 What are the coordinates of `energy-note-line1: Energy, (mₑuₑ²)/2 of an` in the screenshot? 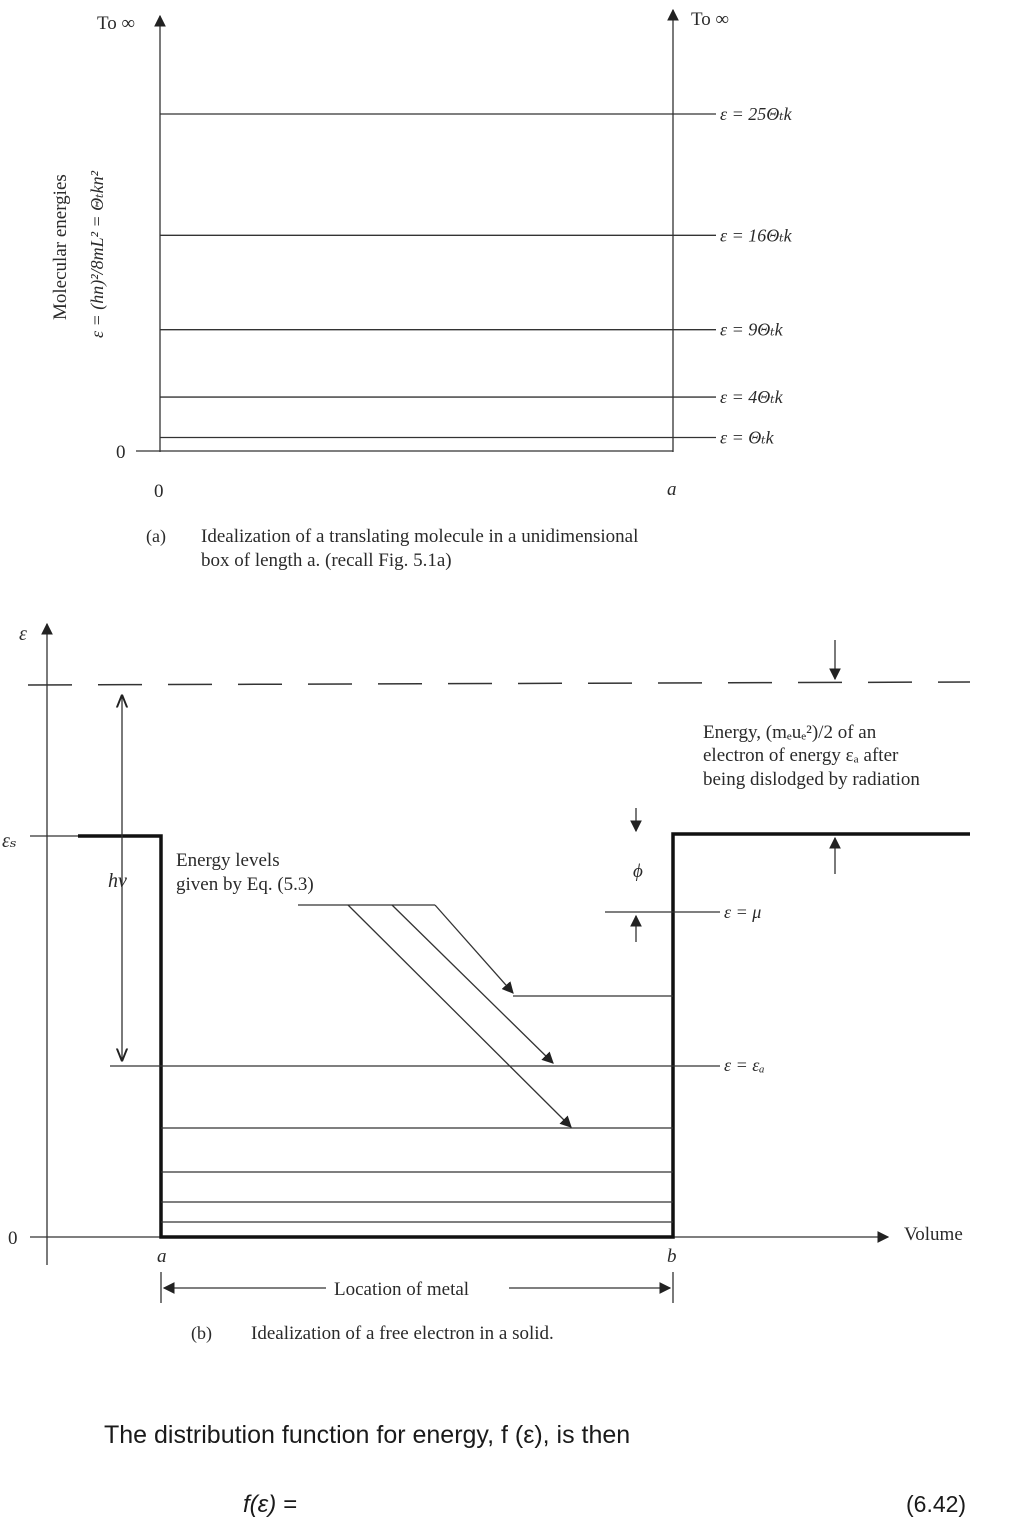 It's located at (790, 732).